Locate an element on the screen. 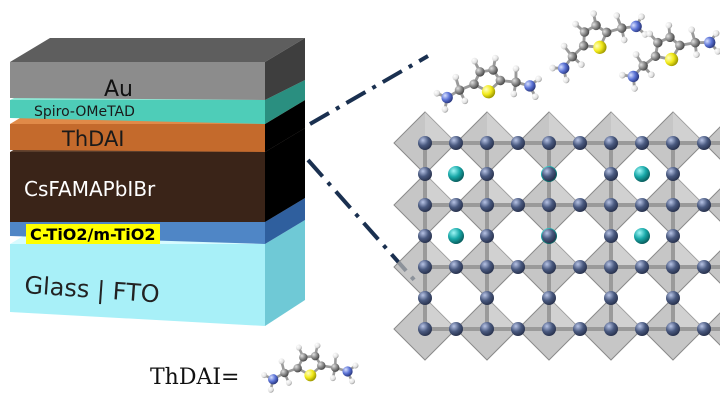  layer-label-au: Au is located at coordinates (118, 89).